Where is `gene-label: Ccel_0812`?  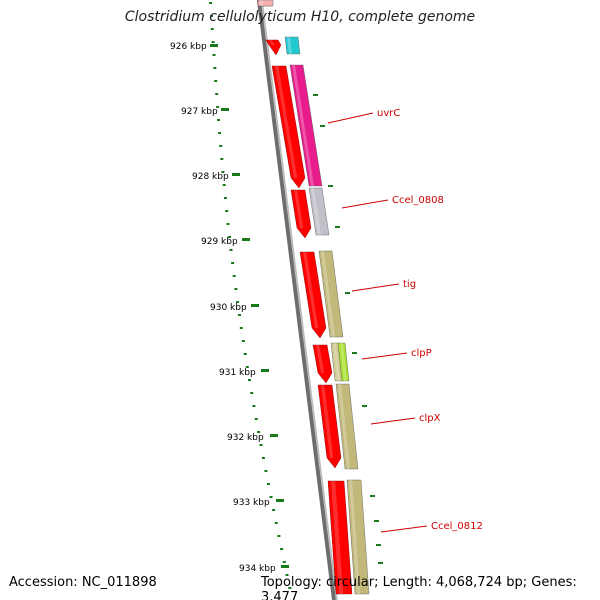
gene-label: Ccel_0812 is located at coordinates (457, 526).